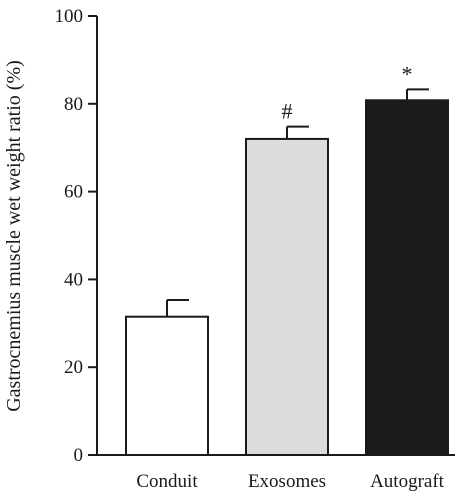 The height and width of the screenshot is (500, 469). I want to click on x-tick-label: Autograft, so click(407, 481).